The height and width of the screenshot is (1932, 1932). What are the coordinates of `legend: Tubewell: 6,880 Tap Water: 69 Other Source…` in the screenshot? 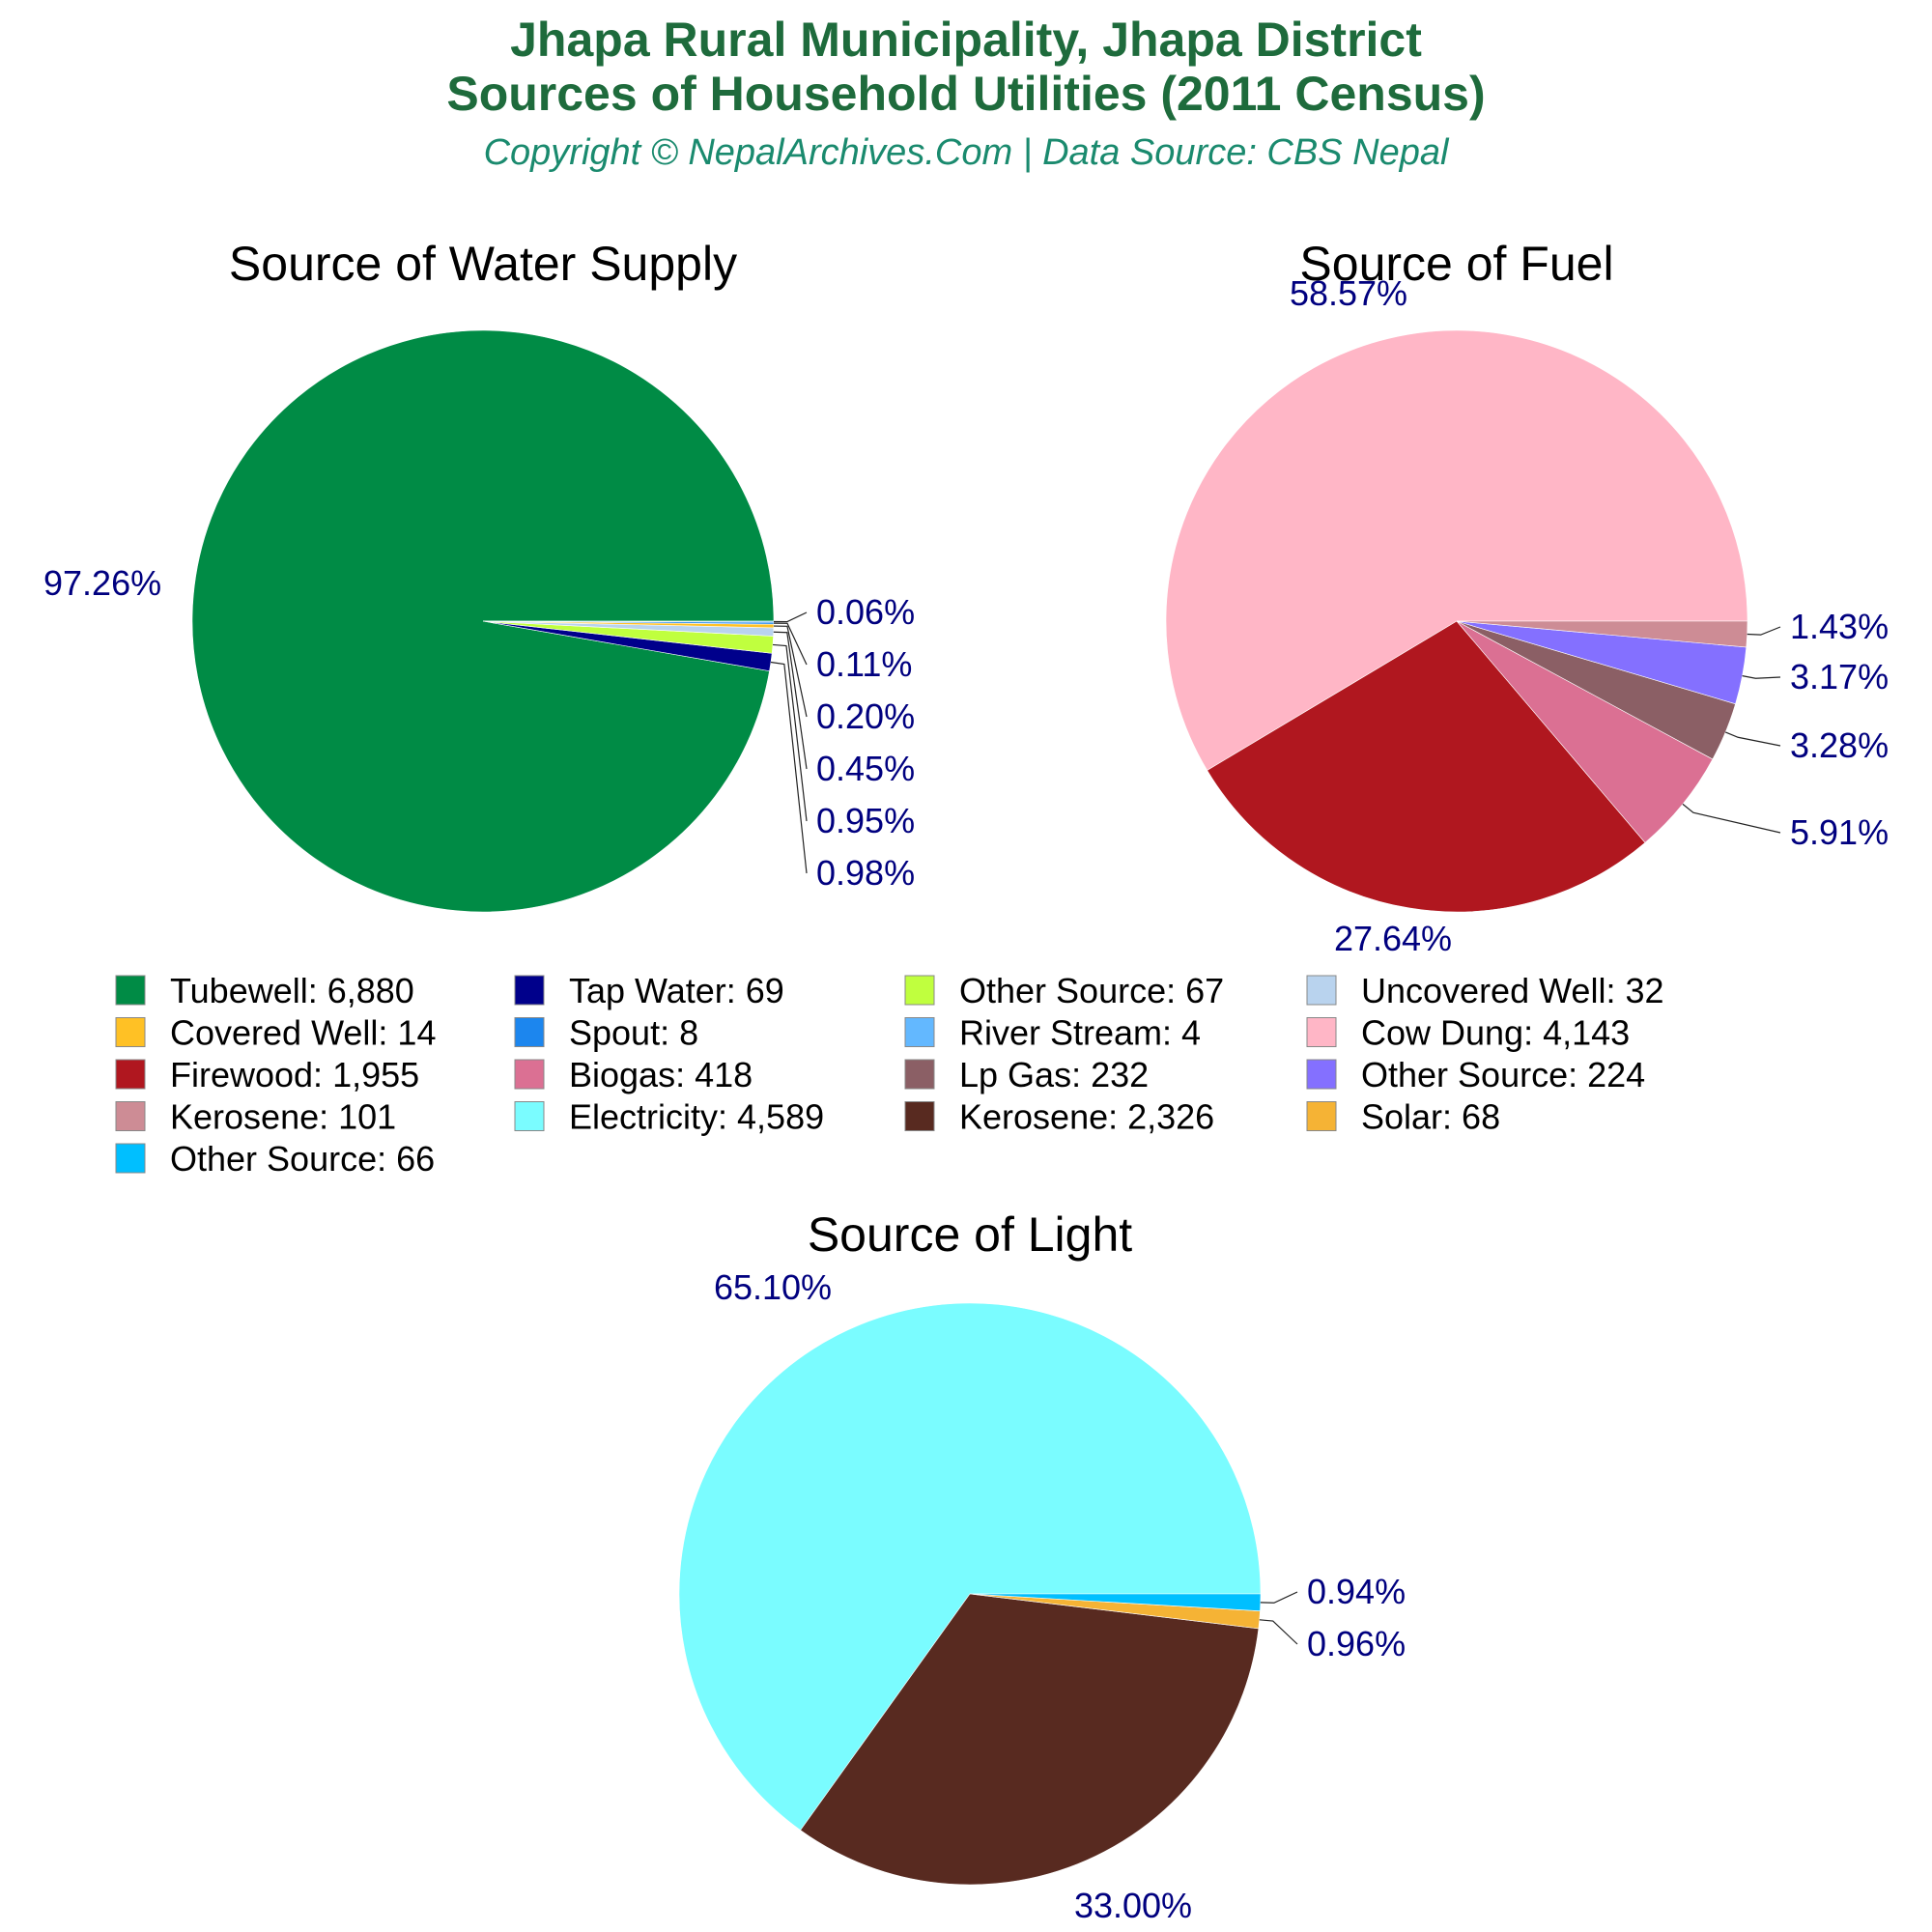 It's located at (889, 1075).